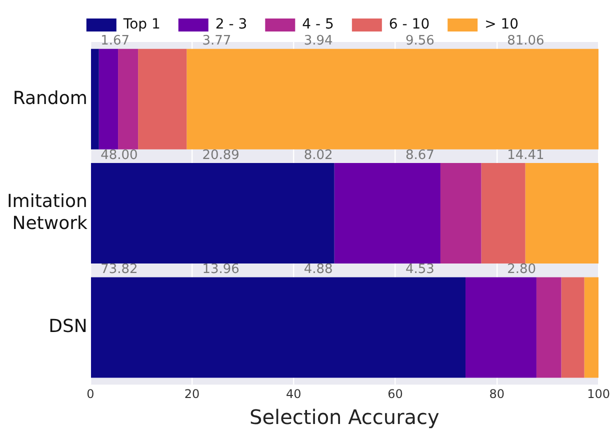  Describe the element at coordinates (318, 41) in the screenshot. I see `text: 3.94` at that location.